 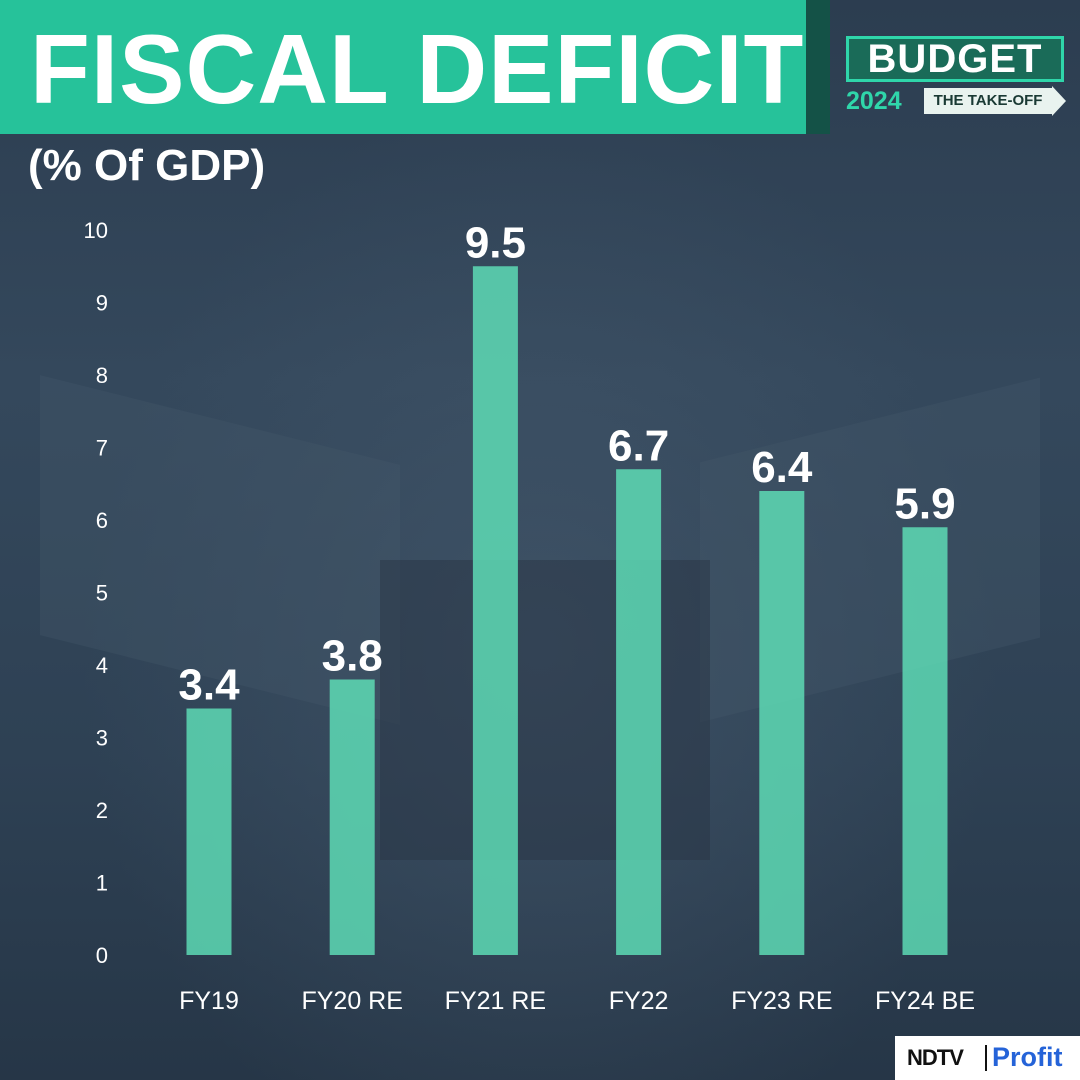 I want to click on data-label: 3.4, so click(x=209, y=685).